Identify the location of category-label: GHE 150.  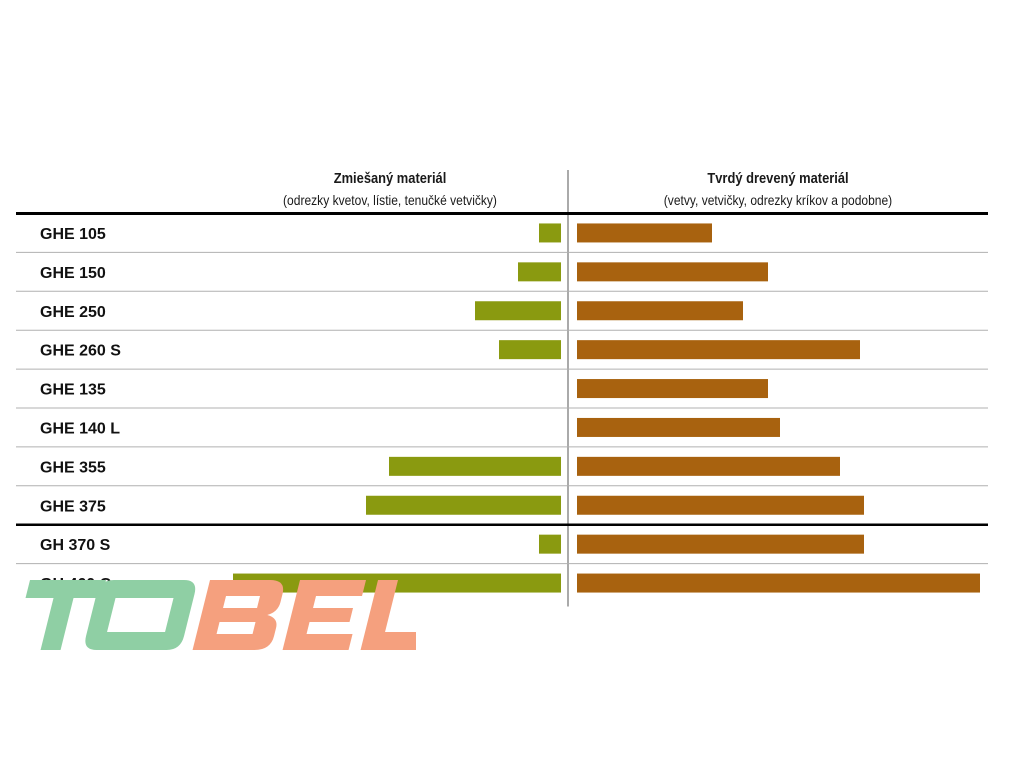
(73, 273).